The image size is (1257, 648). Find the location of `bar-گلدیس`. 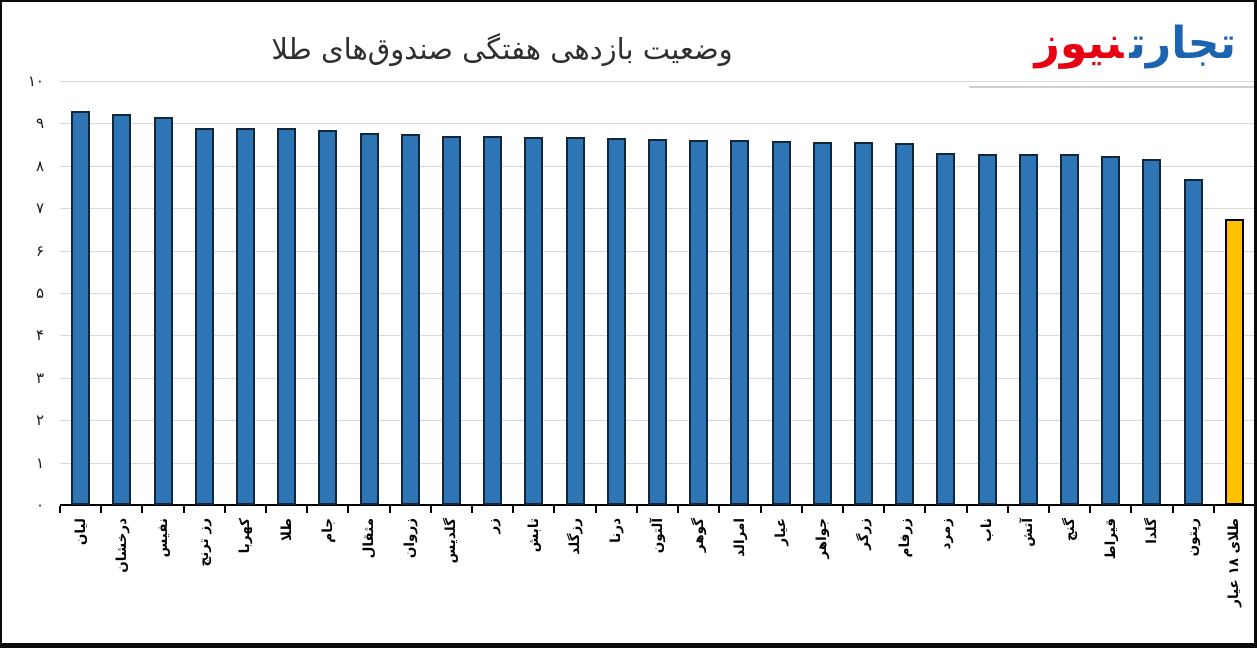

bar-گلدیس is located at coordinates (451, 320).